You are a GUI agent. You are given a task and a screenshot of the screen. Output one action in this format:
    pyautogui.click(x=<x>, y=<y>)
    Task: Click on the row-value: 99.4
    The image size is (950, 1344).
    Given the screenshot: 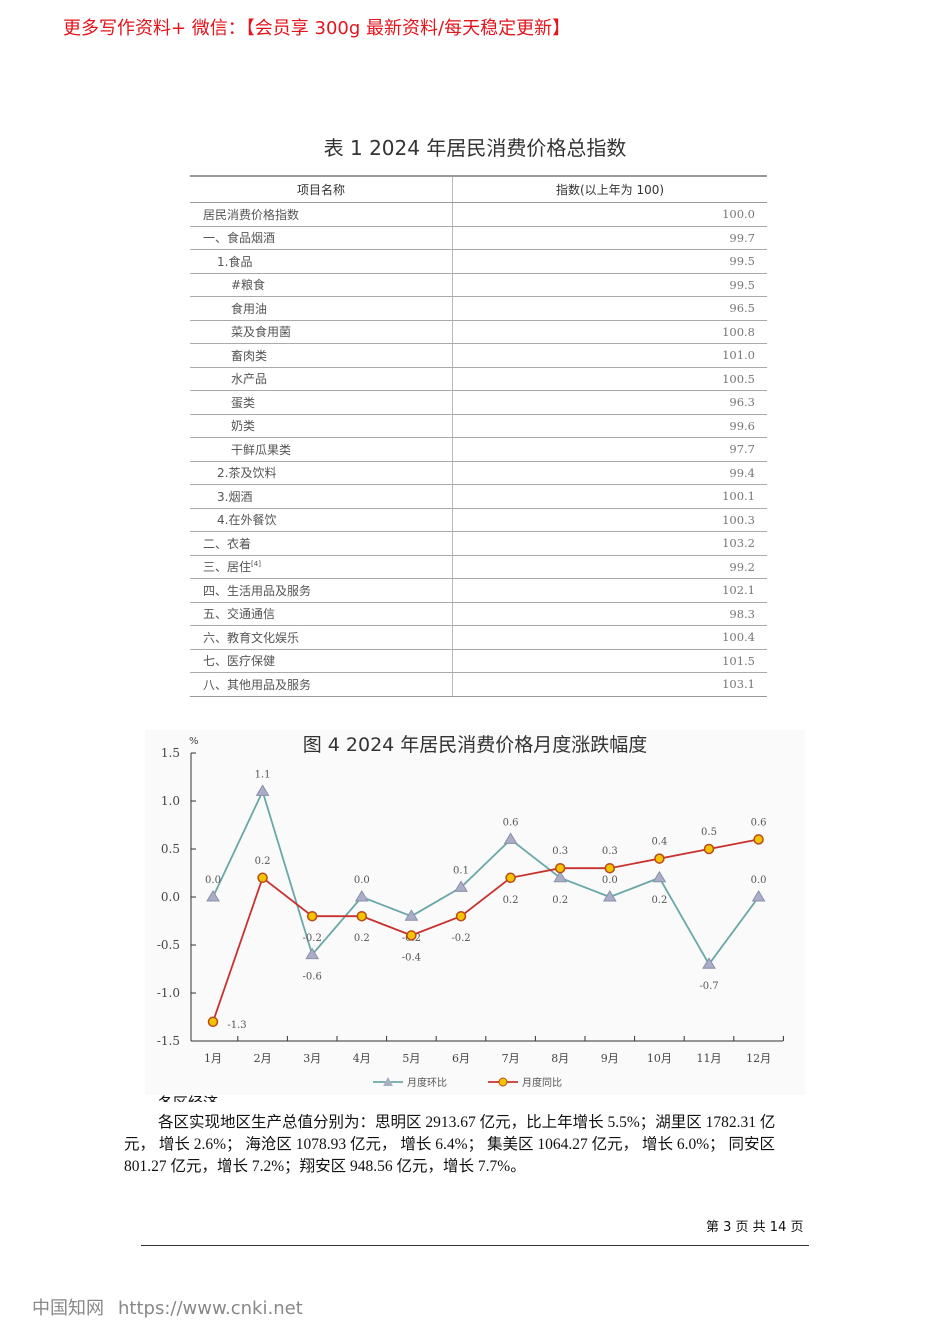 What is the action you would take?
    pyautogui.click(x=609, y=473)
    